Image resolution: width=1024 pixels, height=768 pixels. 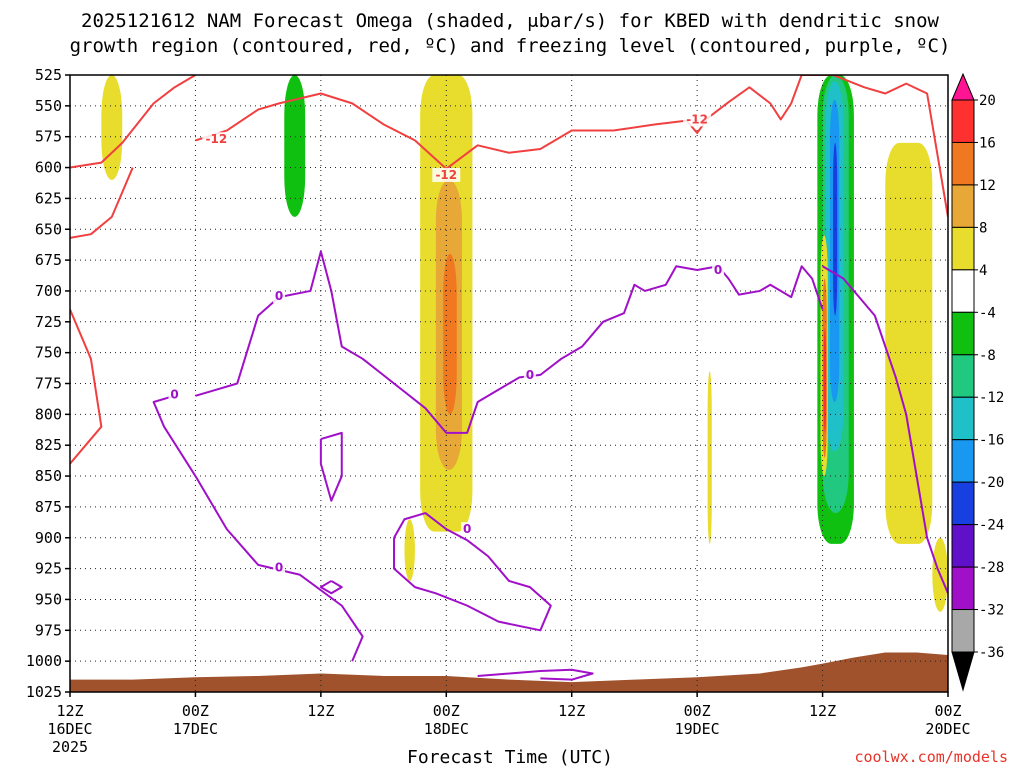 I want to click on x-tick-date-7: 20DEC, so click(x=947, y=729).